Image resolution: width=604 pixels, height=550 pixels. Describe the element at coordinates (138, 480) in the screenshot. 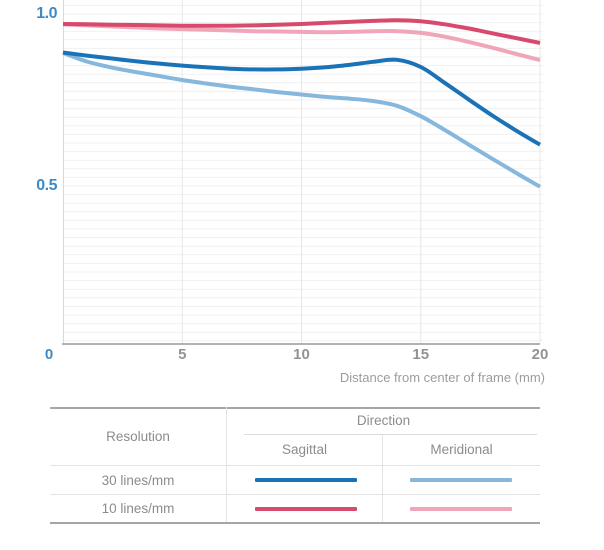

I see `row-label-30lines: 30 lines/mm` at that location.